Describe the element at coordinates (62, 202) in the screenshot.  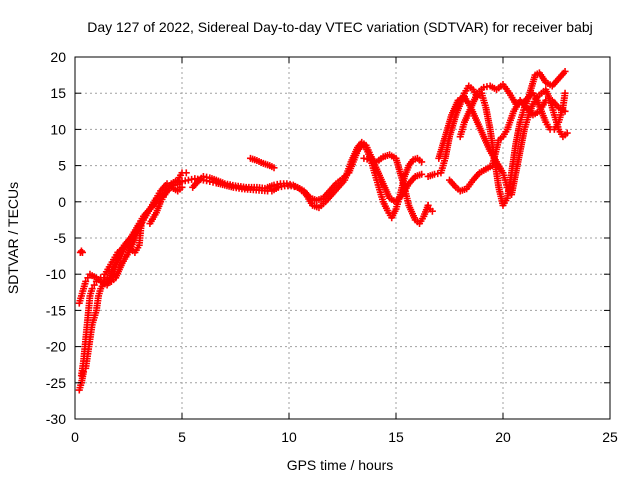
I see `y-tick-label: 0` at that location.